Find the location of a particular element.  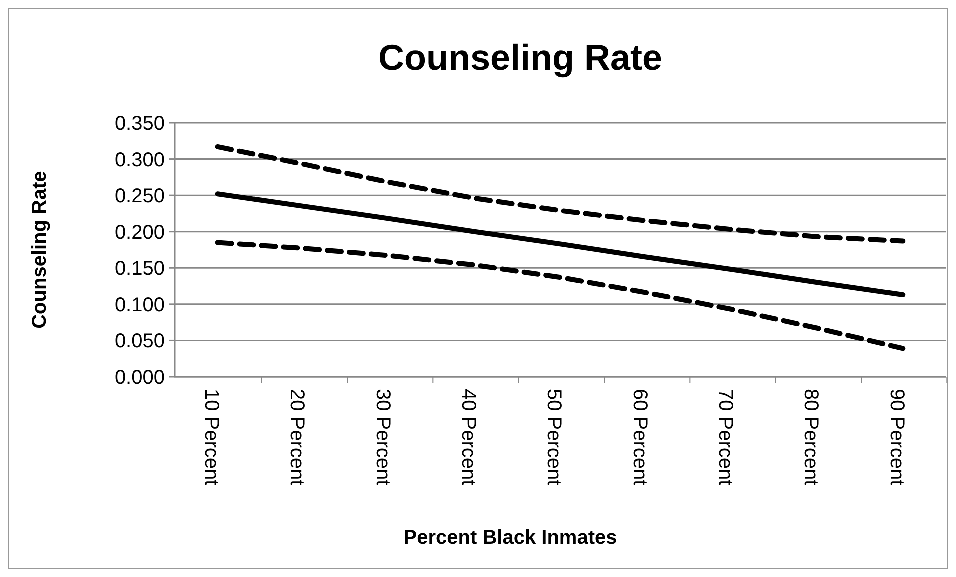

x-tick-label: 10 Percent is located at coordinates (211, 437).